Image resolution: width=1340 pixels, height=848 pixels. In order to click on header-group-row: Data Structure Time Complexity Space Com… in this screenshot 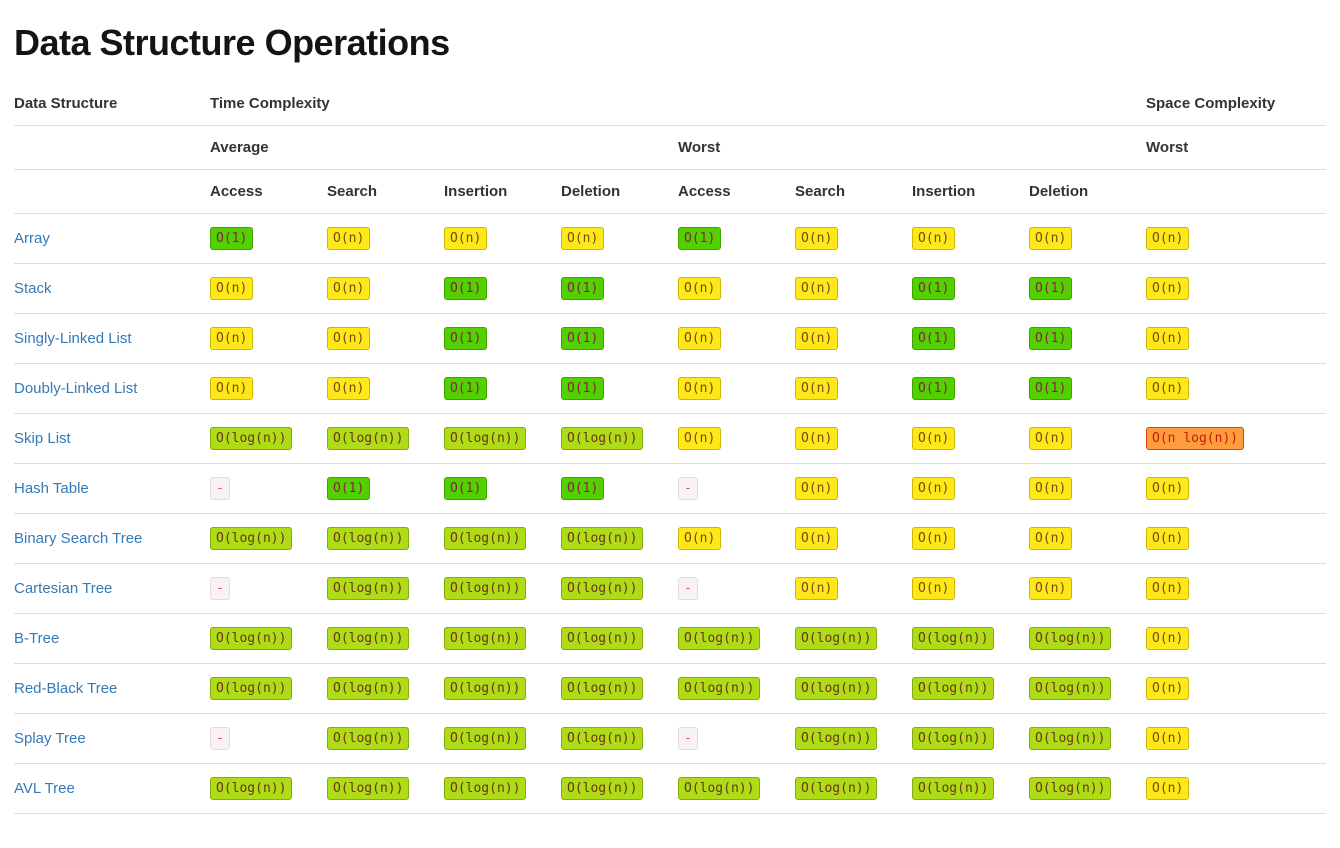, I will do `click(670, 104)`.